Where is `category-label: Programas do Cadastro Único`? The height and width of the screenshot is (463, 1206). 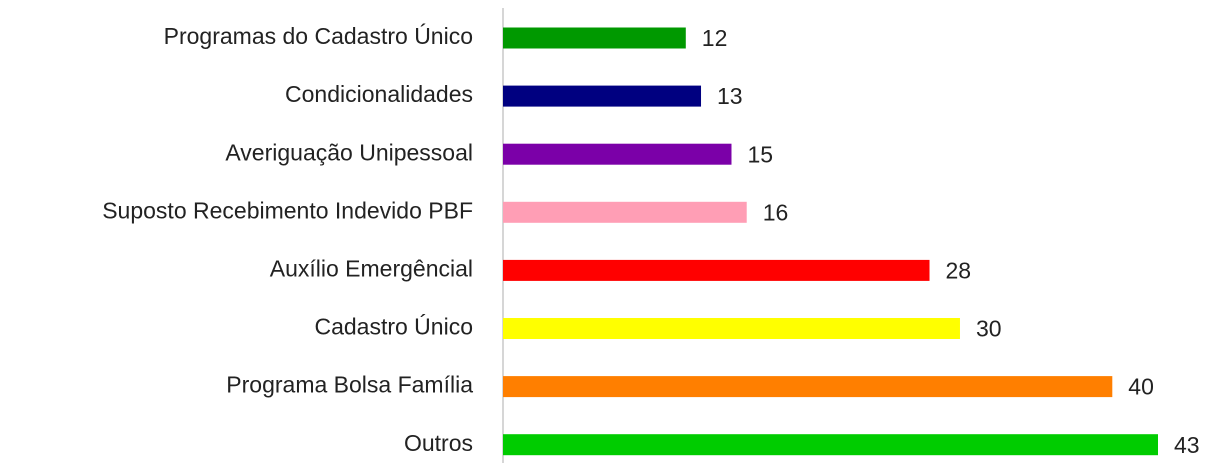
category-label: Programas do Cadastro Único is located at coordinates (318, 36).